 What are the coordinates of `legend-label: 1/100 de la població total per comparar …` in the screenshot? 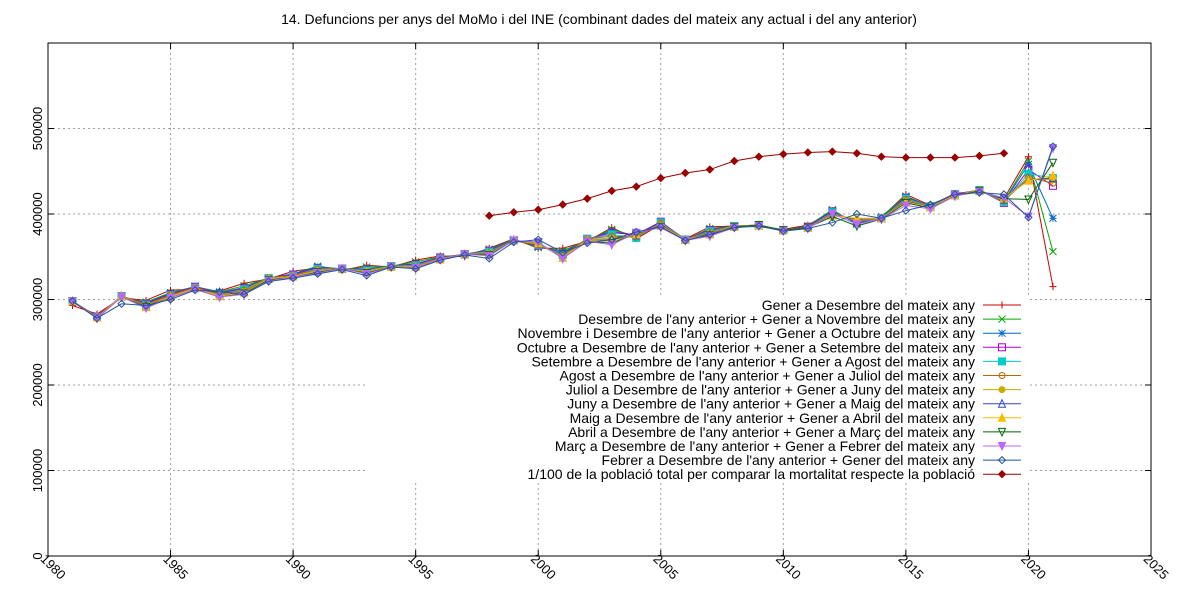 It's located at (752, 474).